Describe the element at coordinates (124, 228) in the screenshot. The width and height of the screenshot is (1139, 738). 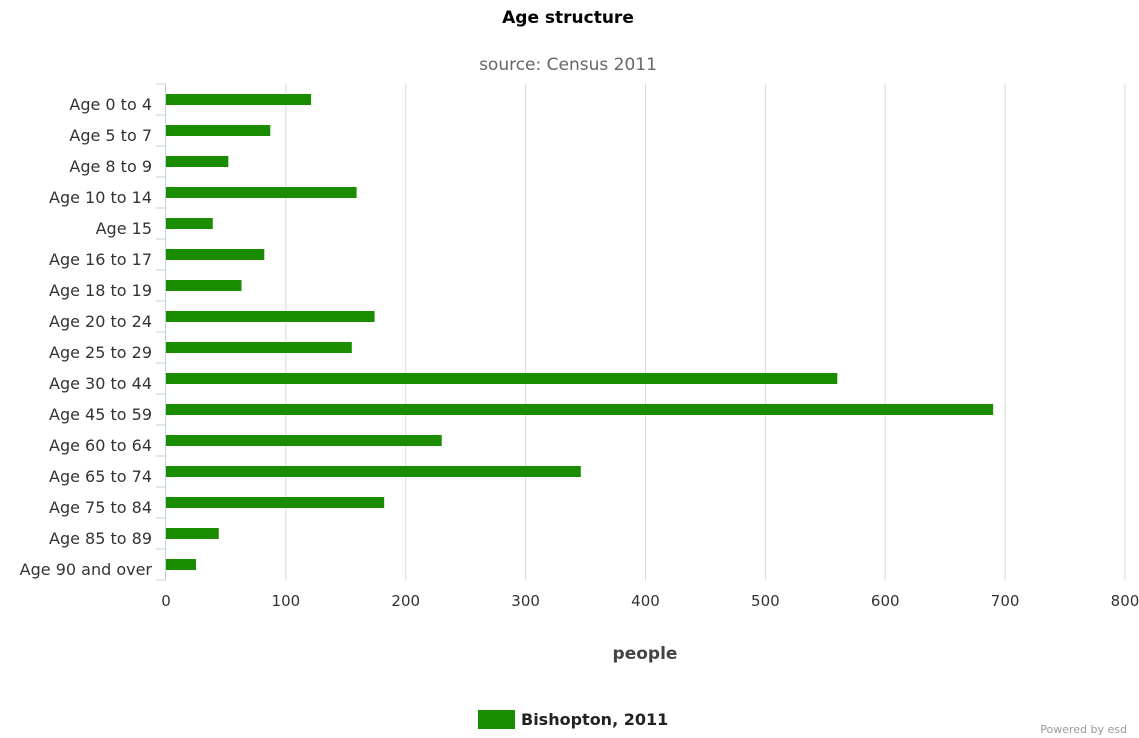
I see `category-label: Age 15` at that location.